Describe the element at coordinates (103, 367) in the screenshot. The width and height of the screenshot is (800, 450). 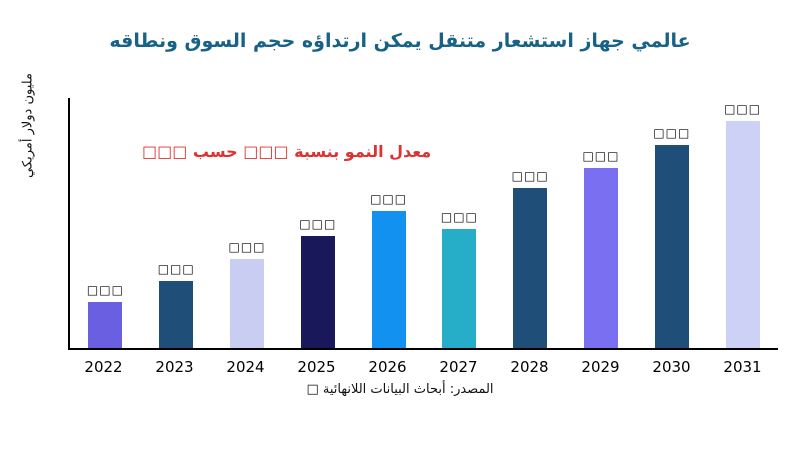
I see `x-tick-label: 2022` at that location.